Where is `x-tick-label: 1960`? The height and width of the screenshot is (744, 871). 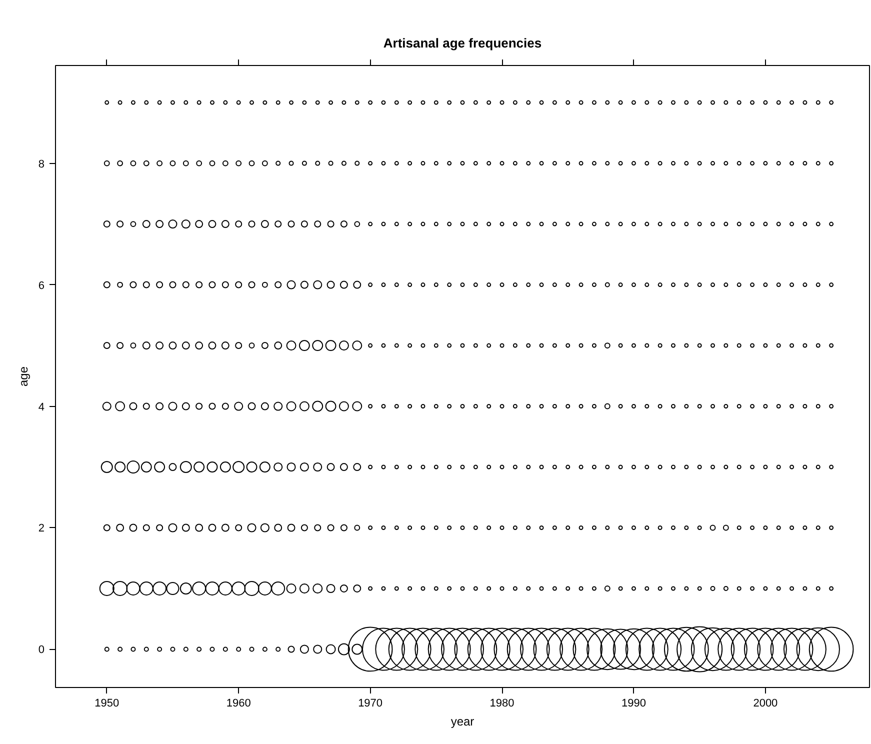
x-tick-label: 1960 is located at coordinates (238, 704).